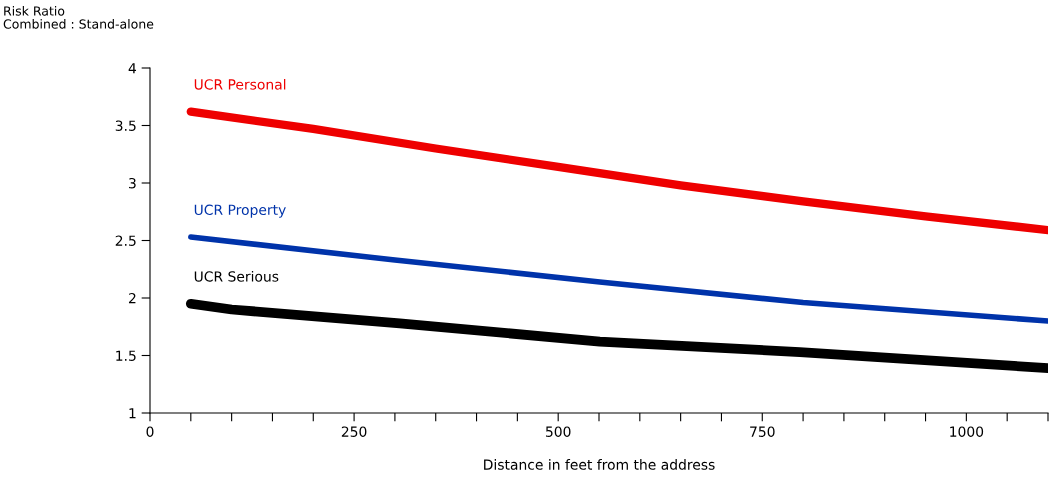  I want to click on x-axis-title: Distance in feet from the address, so click(599, 464).